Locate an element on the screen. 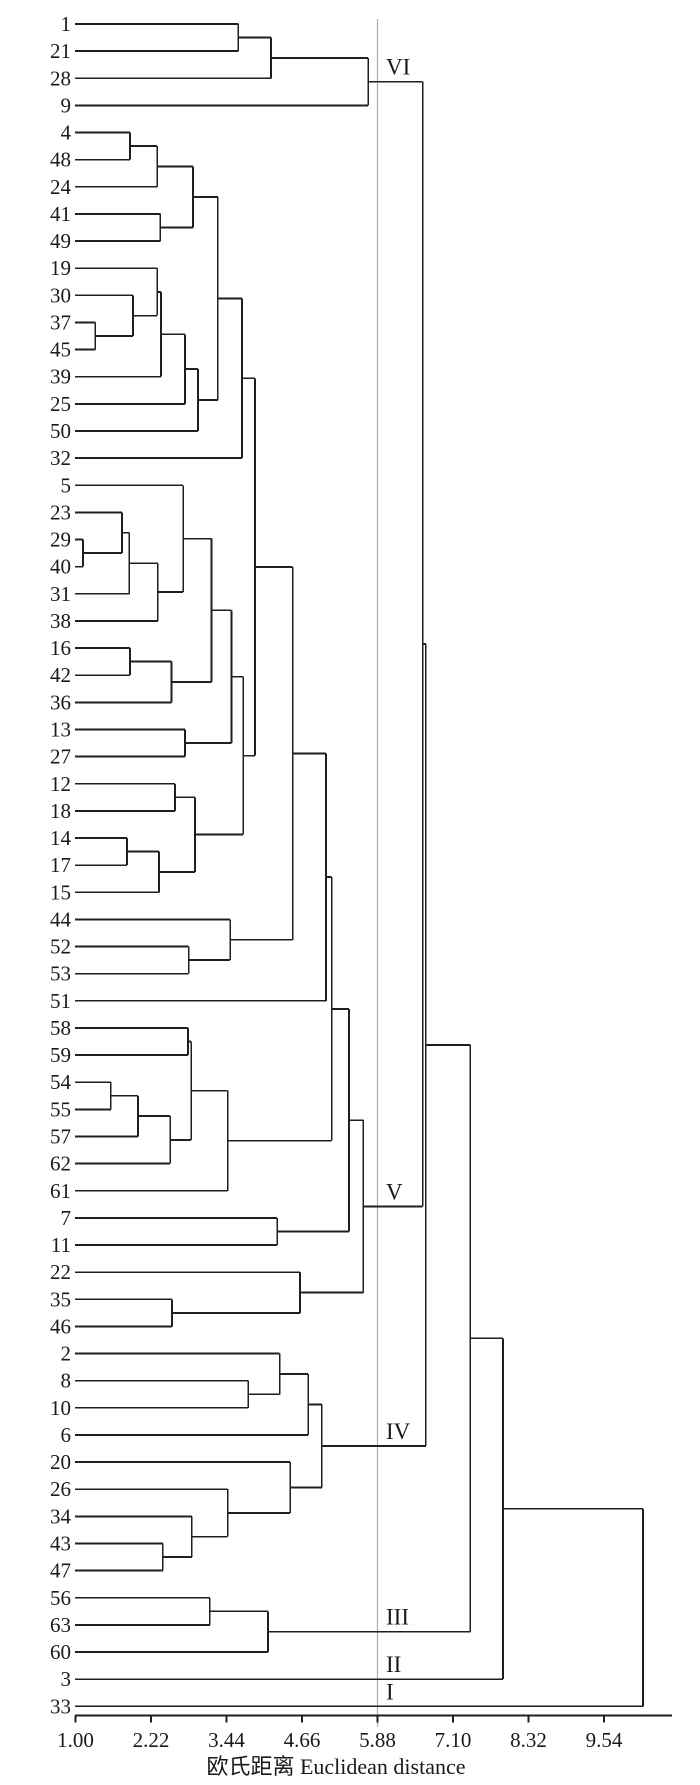 This screenshot has height=1785, width=700. axis-tick-label: 9.54 is located at coordinates (604, 1740).